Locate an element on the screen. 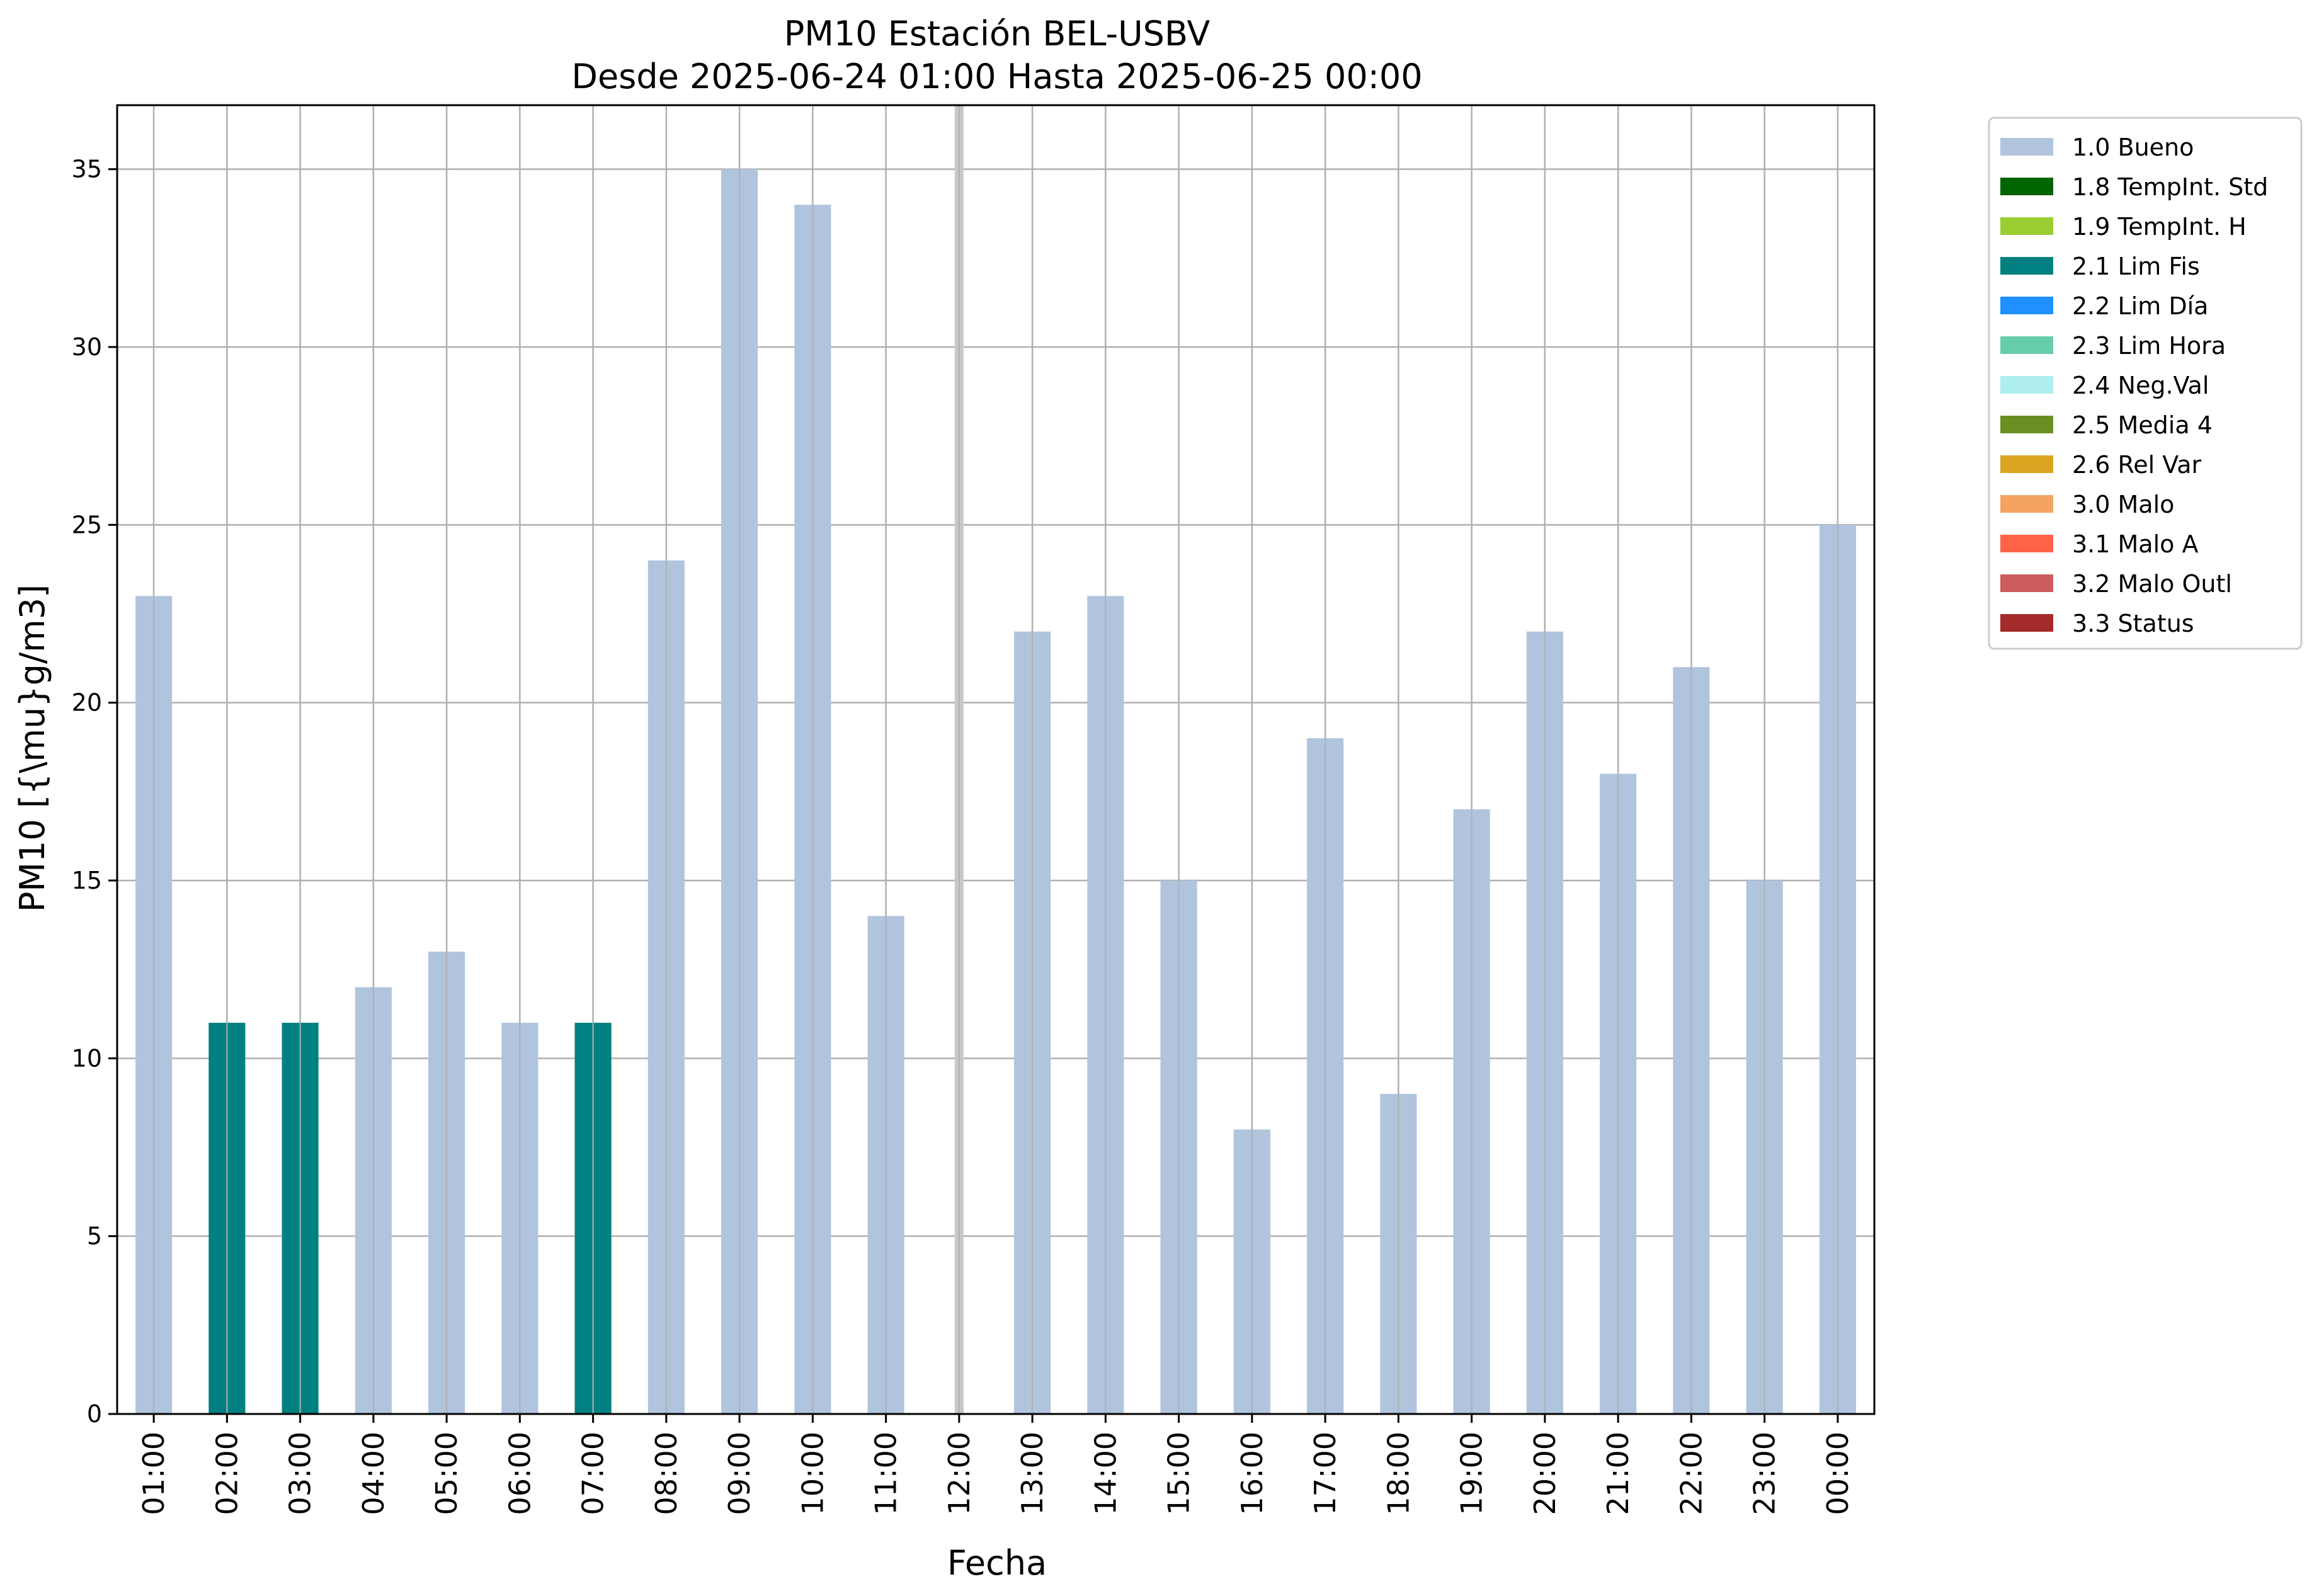  x-tick-label: 12:00 is located at coordinates (959, 1473).